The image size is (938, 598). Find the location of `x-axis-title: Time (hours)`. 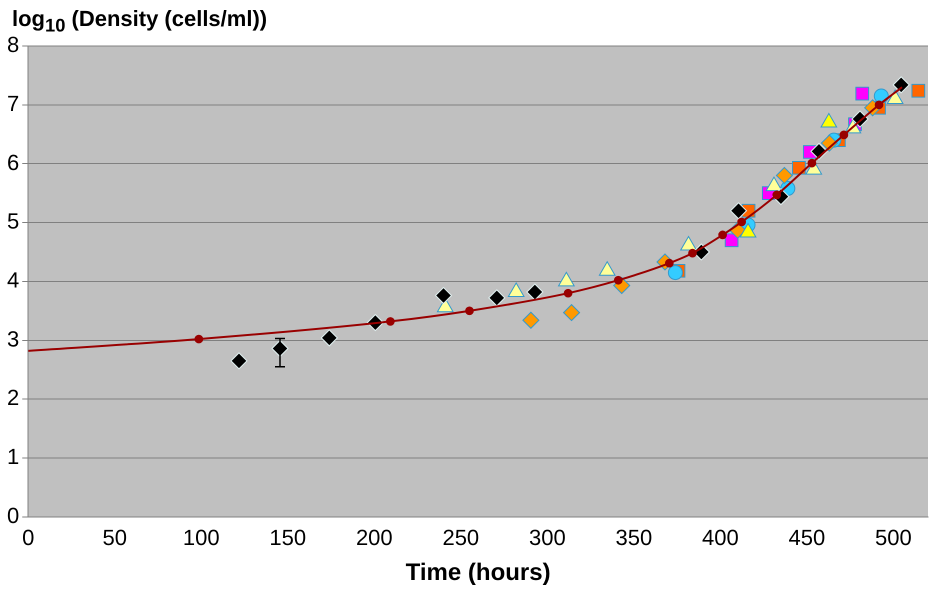

x-axis-title: Time (hours) is located at coordinates (478, 572).